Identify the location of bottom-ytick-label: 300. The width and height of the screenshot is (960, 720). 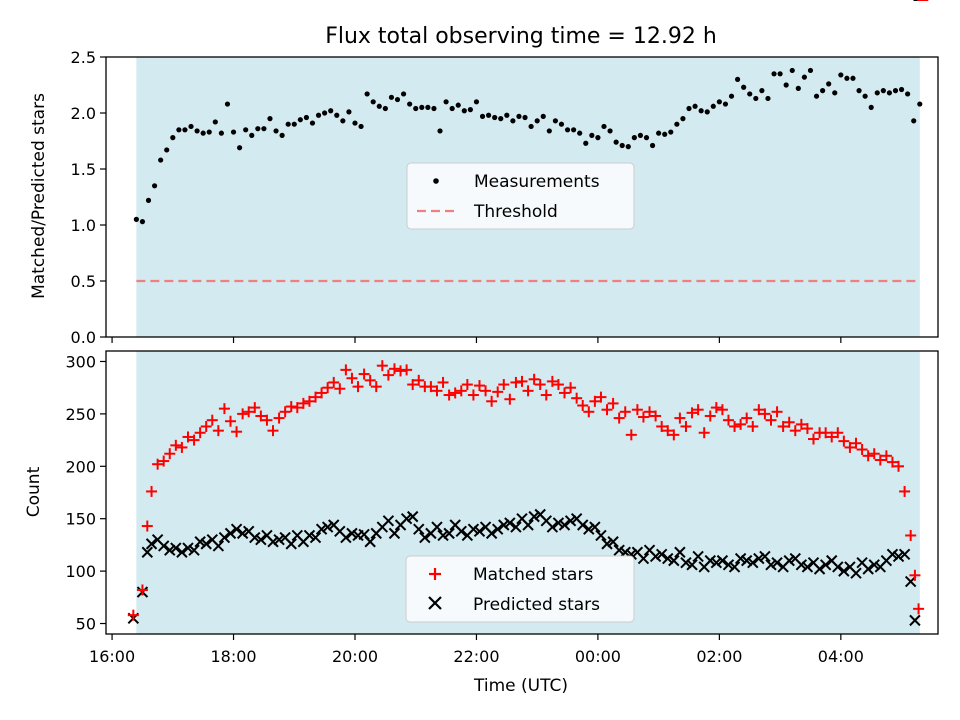
(80, 361).